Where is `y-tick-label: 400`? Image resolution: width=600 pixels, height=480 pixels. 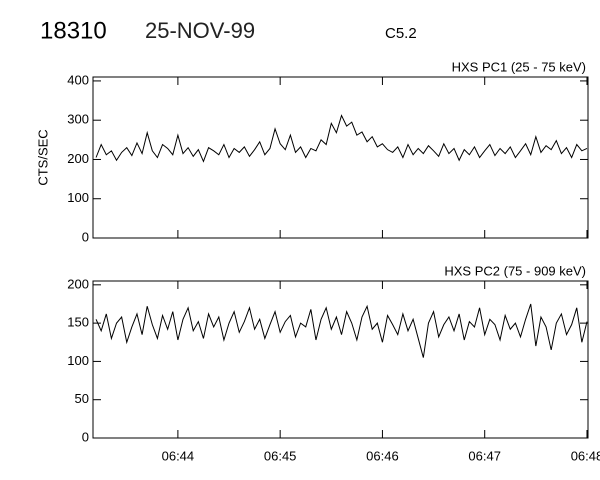
y-tick-label: 400 is located at coordinates (78, 79).